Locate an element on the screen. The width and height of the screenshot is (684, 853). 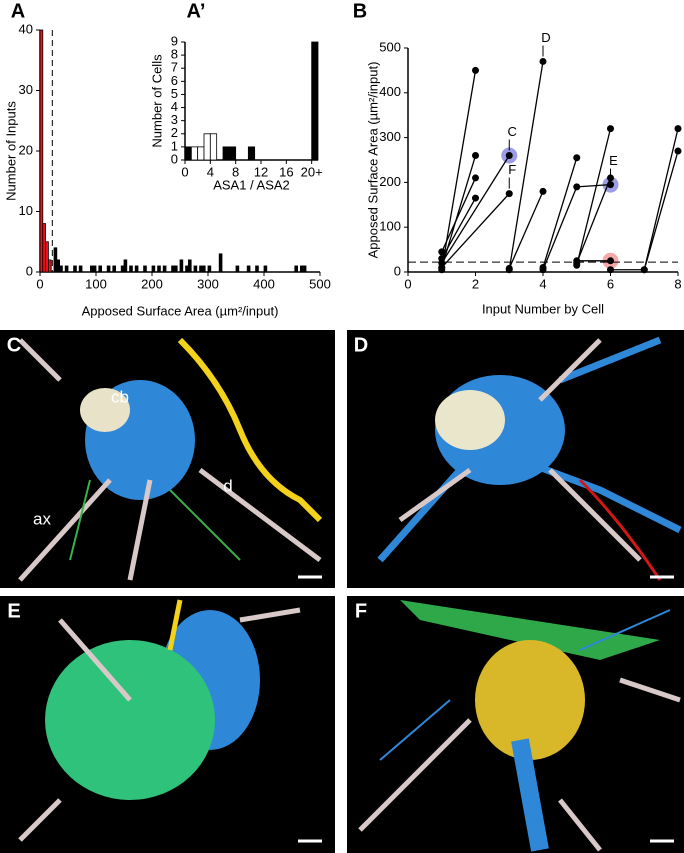
panel-letter: D is located at coordinates (361, 345).